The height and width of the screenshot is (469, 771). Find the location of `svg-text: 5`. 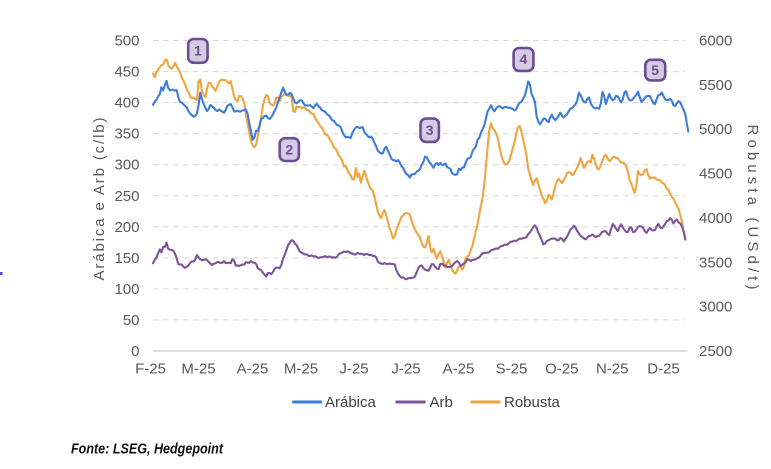

svg-text: 5 is located at coordinates (655, 70).